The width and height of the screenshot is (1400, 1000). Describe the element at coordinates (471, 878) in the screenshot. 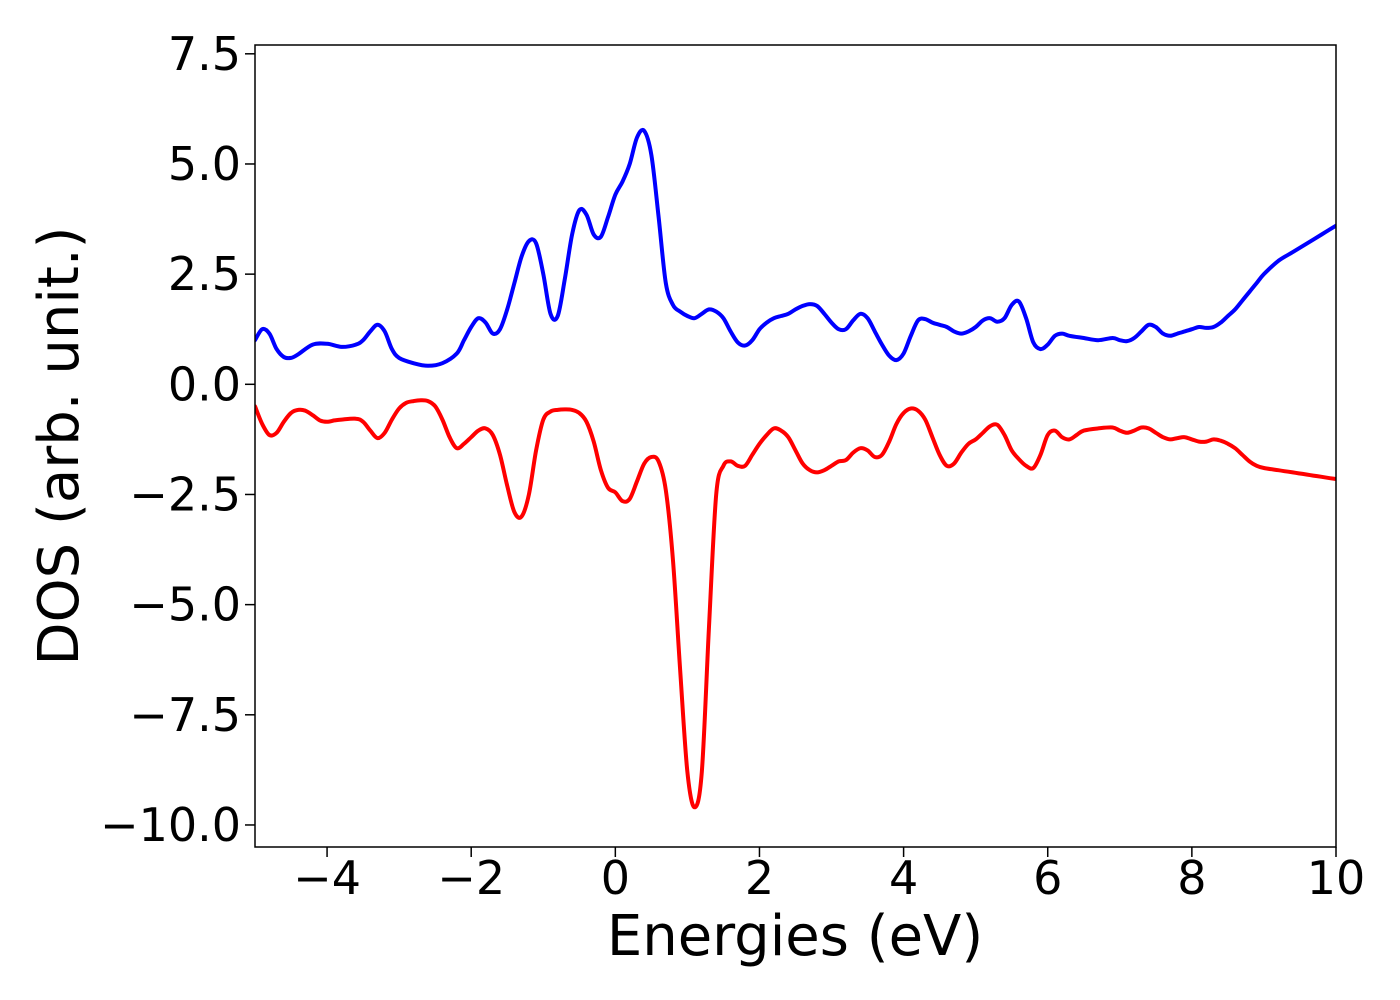

I see `x-tick-label: −2` at that location.